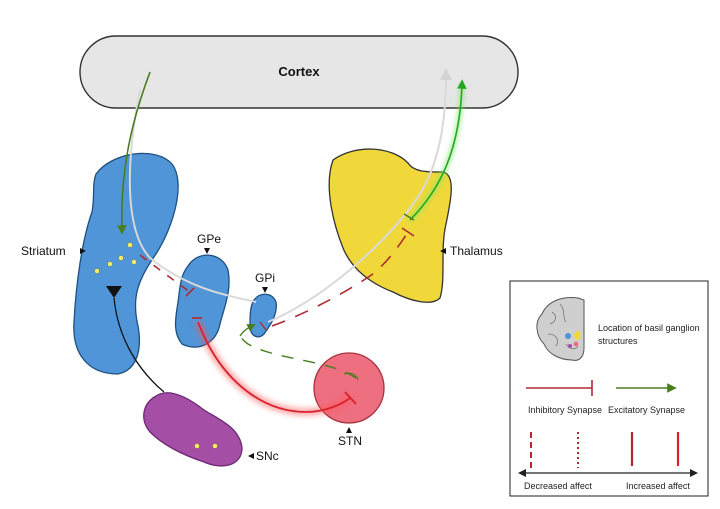 The width and height of the screenshot is (720, 509). What do you see at coordinates (390, 225) in the screenshot?
I see `thalamus-shape` at bounding box center [390, 225].